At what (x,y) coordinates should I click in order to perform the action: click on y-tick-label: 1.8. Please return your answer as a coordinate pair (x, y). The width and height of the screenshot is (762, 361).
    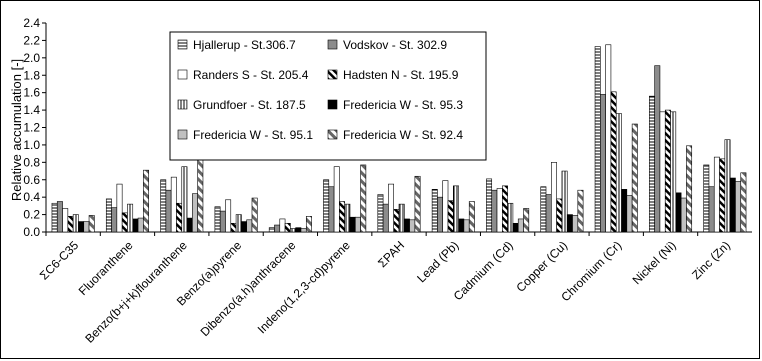
    Looking at the image, I should click on (31, 75).